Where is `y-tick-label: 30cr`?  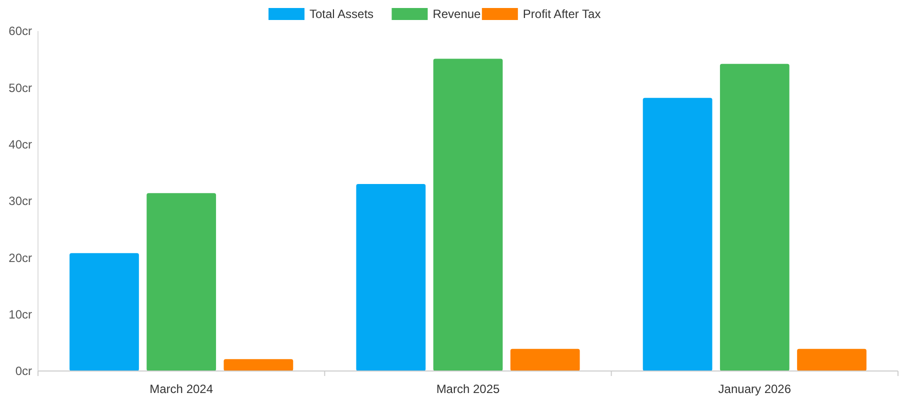 y-tick-label: 30cr is located at coordinates (20, 201).